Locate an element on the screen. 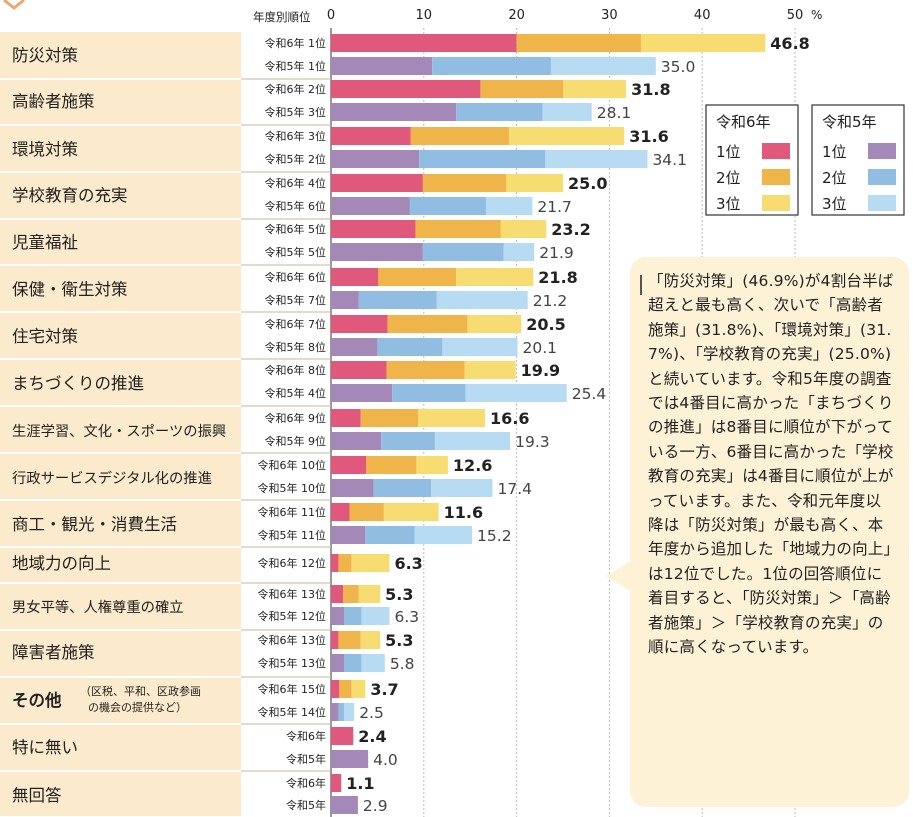  row-year-rank-tag: 令和6年 9位 is located at coordinates (296, 418).